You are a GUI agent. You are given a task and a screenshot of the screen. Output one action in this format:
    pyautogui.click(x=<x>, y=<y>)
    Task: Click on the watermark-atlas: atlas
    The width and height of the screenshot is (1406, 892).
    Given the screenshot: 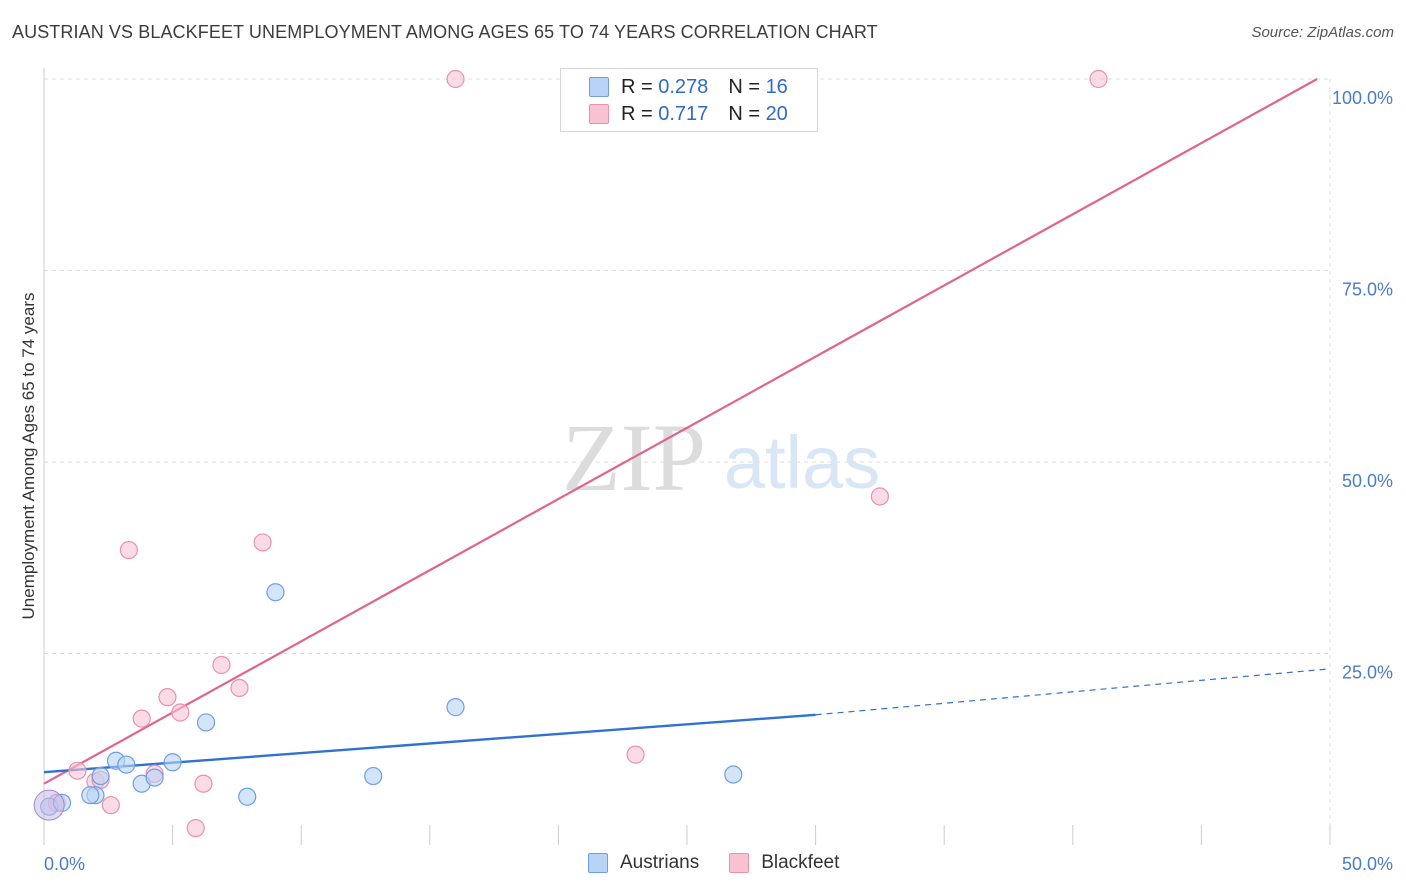 What is the action you would take?
    pyautogui.click(x=802, y=462)
    